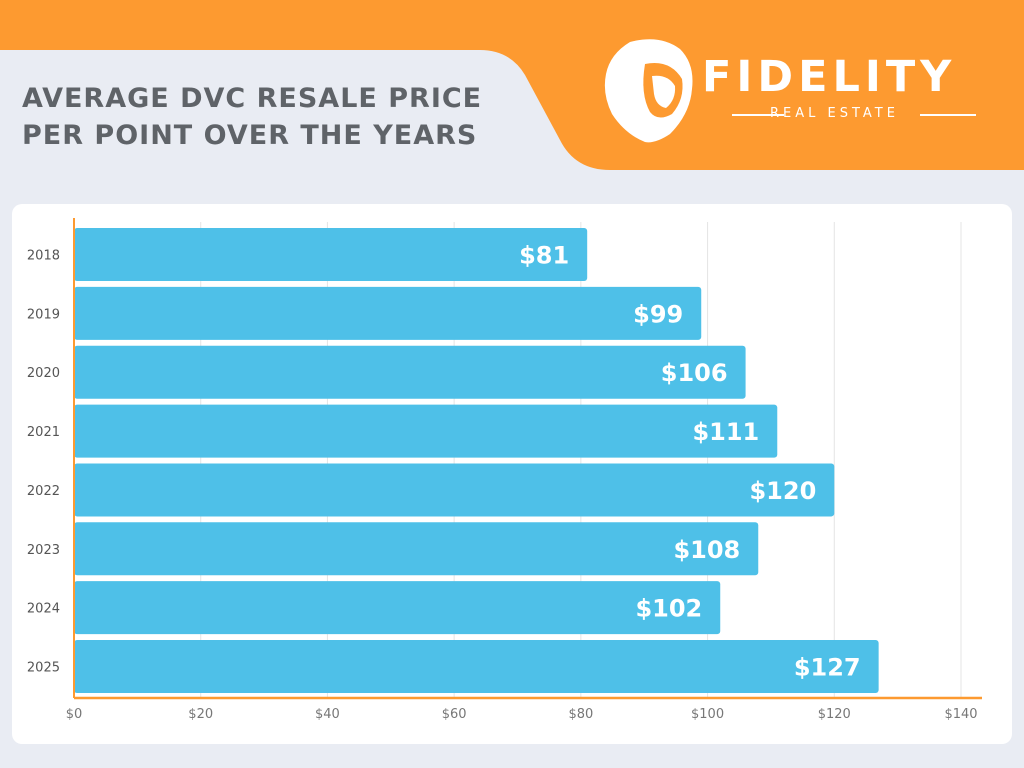 This screenshot has width=1024, height=768. Describe the element at coordinates (43, 668) in the screenshot. I see `y-tick-label: 2025` at that location.